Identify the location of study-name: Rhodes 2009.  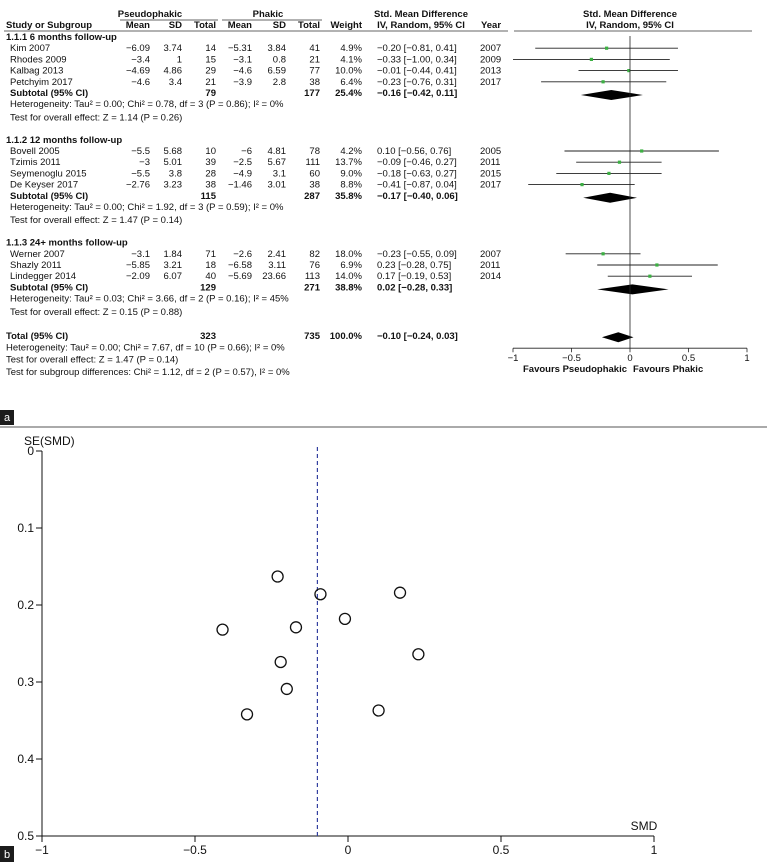
(38, 59).